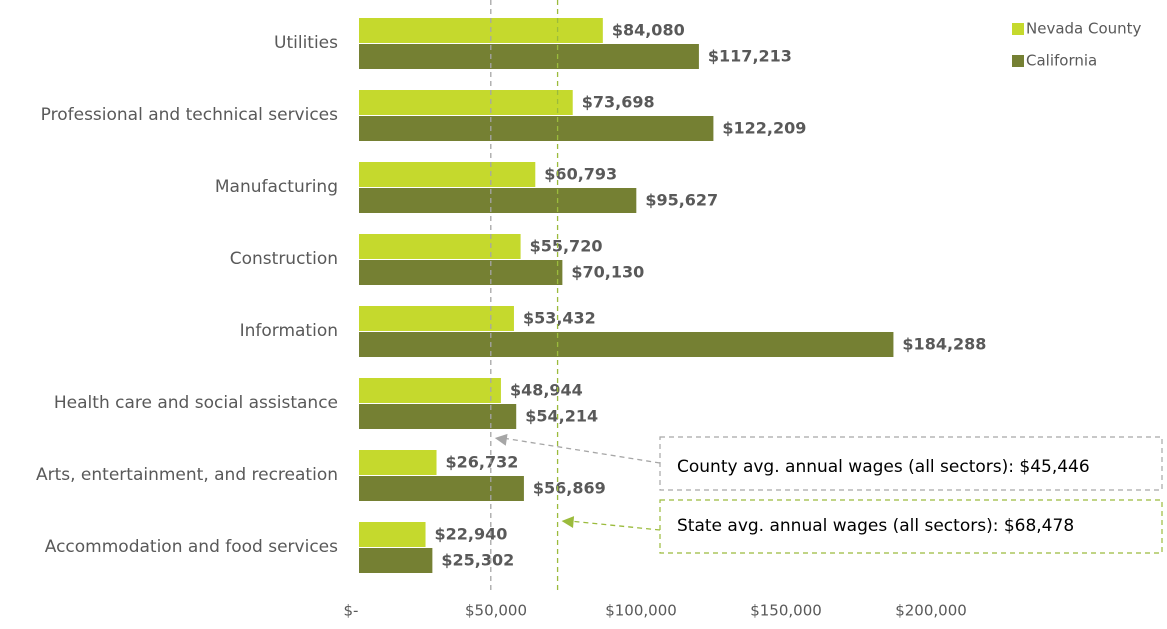 The image size is (1167, 629). I want to click on value-label: $122,209, so click(764, 128).